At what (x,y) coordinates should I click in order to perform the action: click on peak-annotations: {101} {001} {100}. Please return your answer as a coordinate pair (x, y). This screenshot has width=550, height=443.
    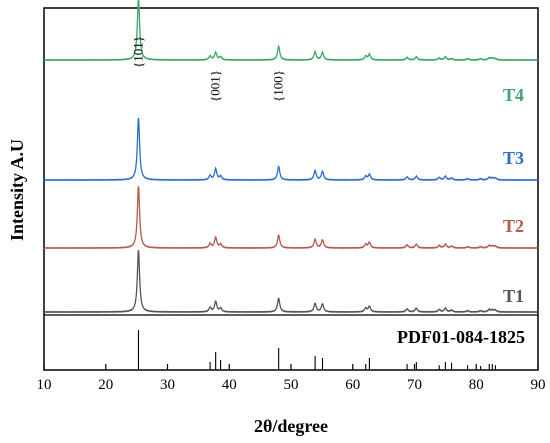
    Looking at the image, I should click on (207, 69).